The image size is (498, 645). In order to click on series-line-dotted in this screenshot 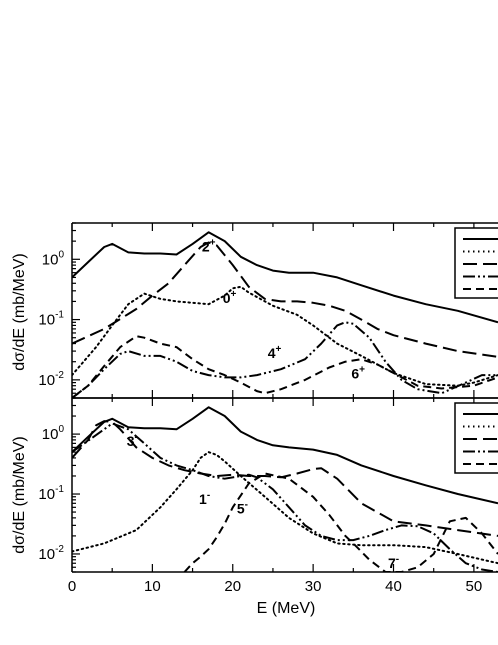, I will do `click(285, 336)`.